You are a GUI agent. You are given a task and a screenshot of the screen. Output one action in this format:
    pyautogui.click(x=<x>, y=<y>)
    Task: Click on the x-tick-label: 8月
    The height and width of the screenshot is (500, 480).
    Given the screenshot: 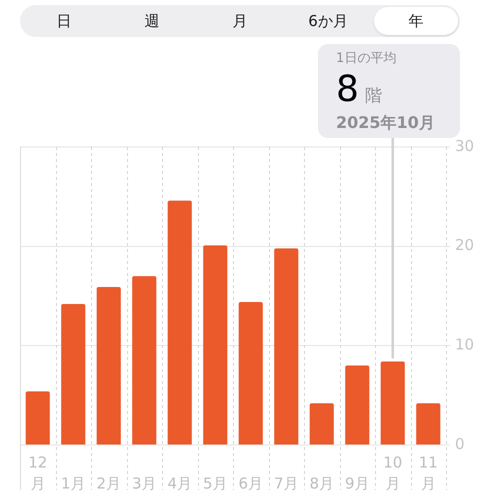 What is the action you would take?
    pyautogui.click(x=321, y=483)
    